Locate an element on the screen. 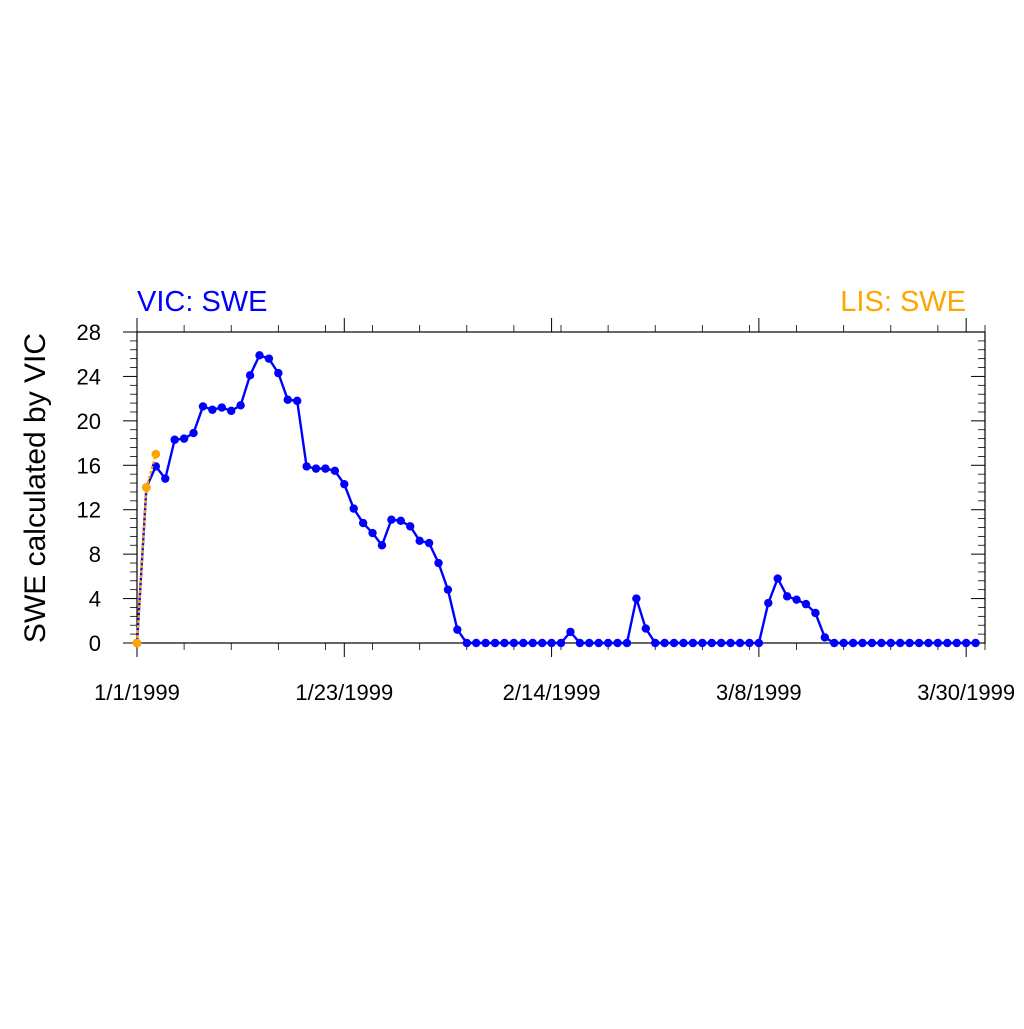 The width and height of the screenshot is (1024, 1029). y-axis-label: SWE calculated by VIC is located at coordinates (35, 488).